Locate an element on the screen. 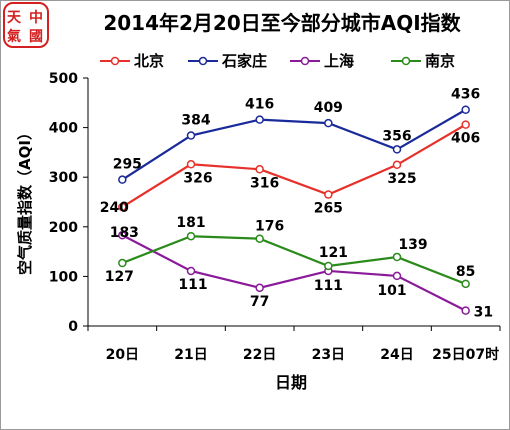 The image size is (510, 430). y-tick-label: 300 is located at coordinates (63, 178).